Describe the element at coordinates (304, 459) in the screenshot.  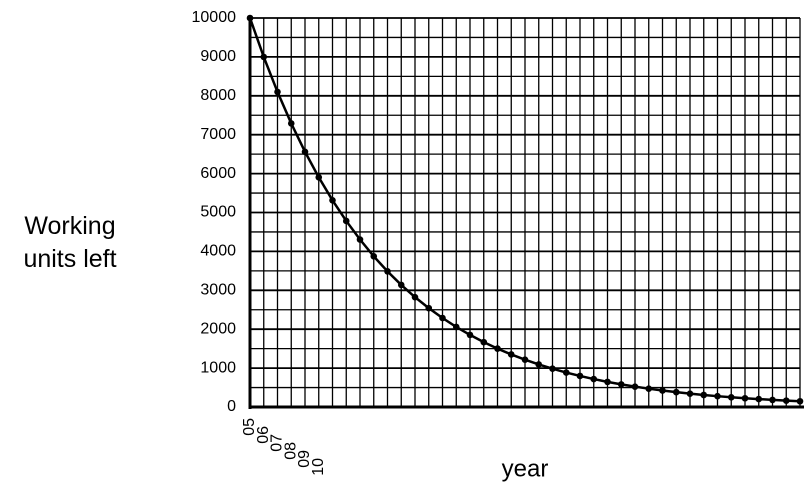
I see `x-tick-label: 09` at that location.